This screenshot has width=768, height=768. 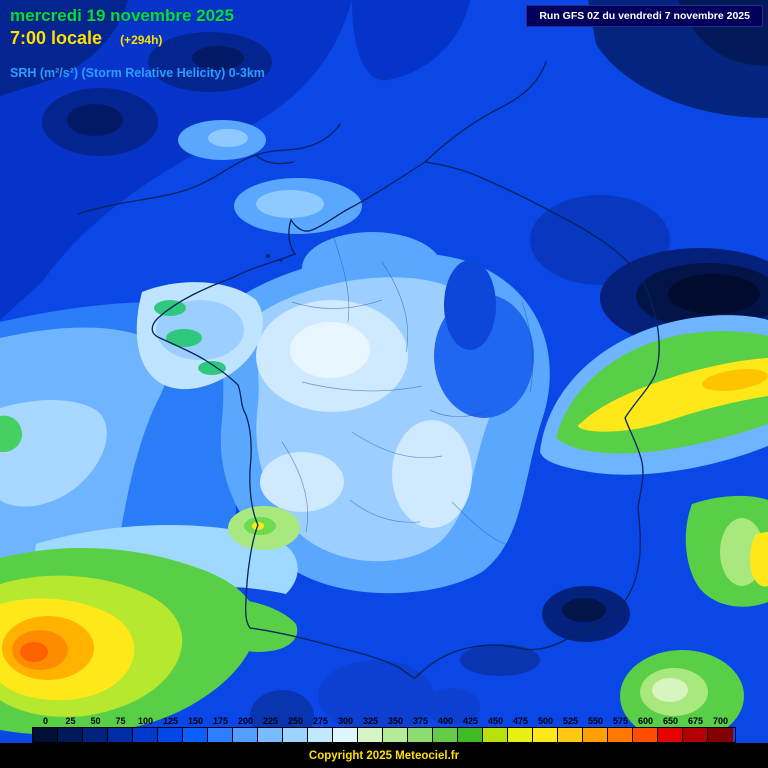 What do you see at coordinates (56, 38) in the screenshot?
I see `time-text: 7:00 locale` at bounding box center [56, 38].